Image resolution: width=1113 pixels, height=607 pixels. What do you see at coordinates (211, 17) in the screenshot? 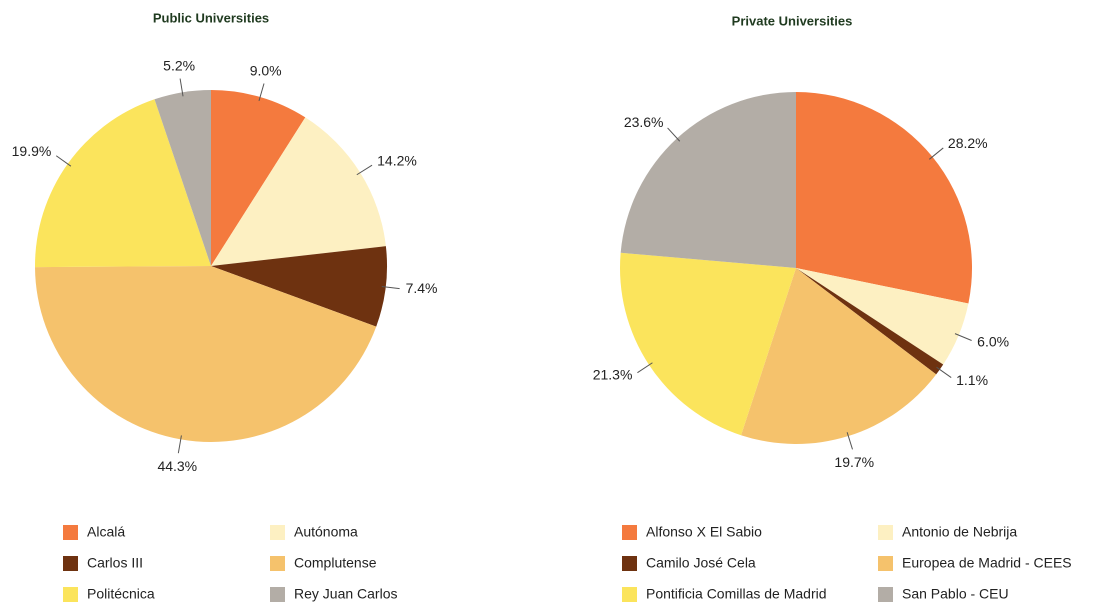
I see `chart-title: Public Universities` at bounding box center [211, 17].